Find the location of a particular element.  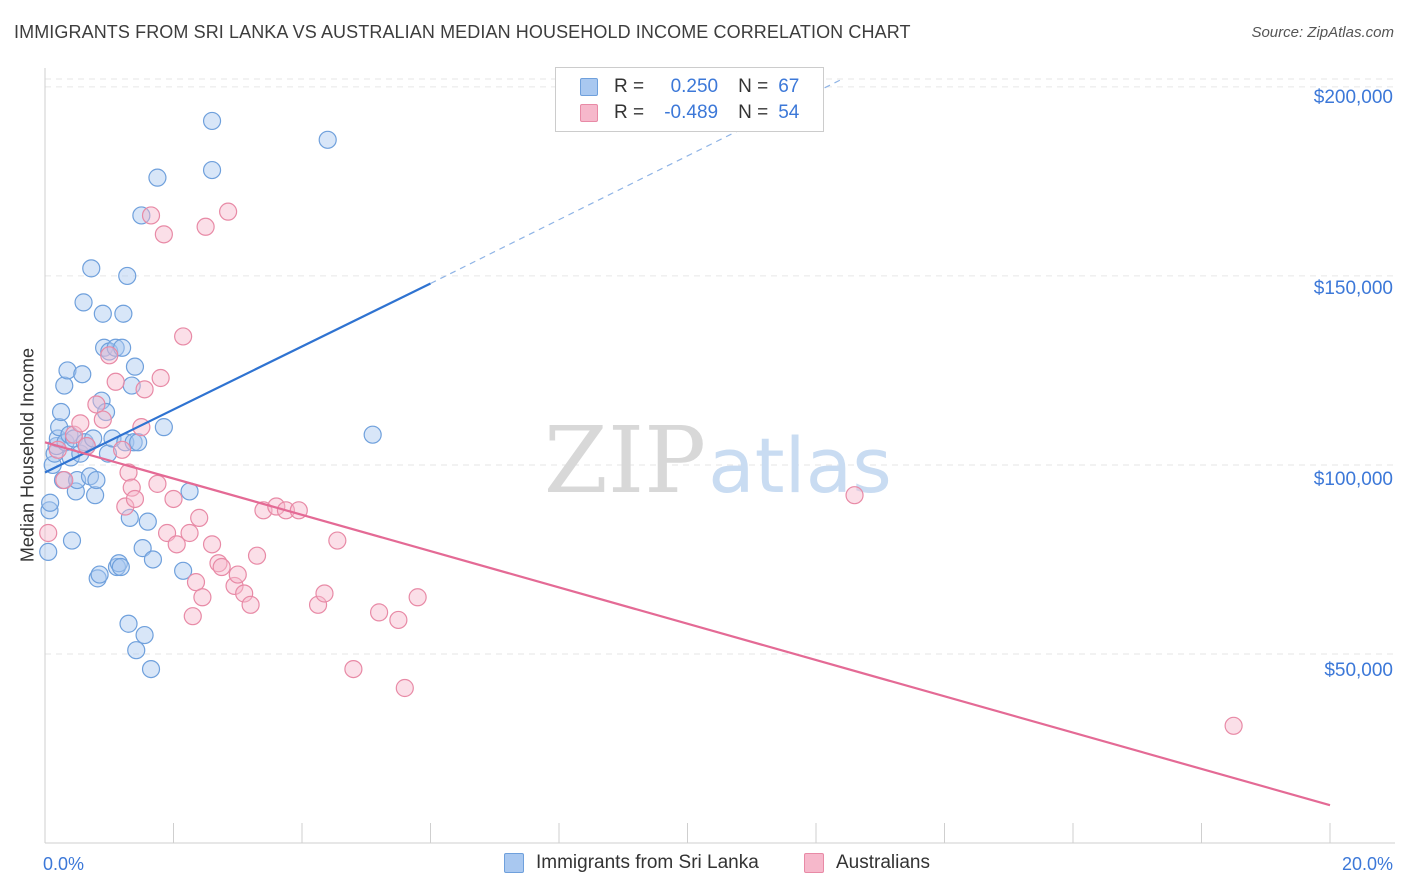

y-tick-label: $100,000 is located at coordinates (1353, 479).